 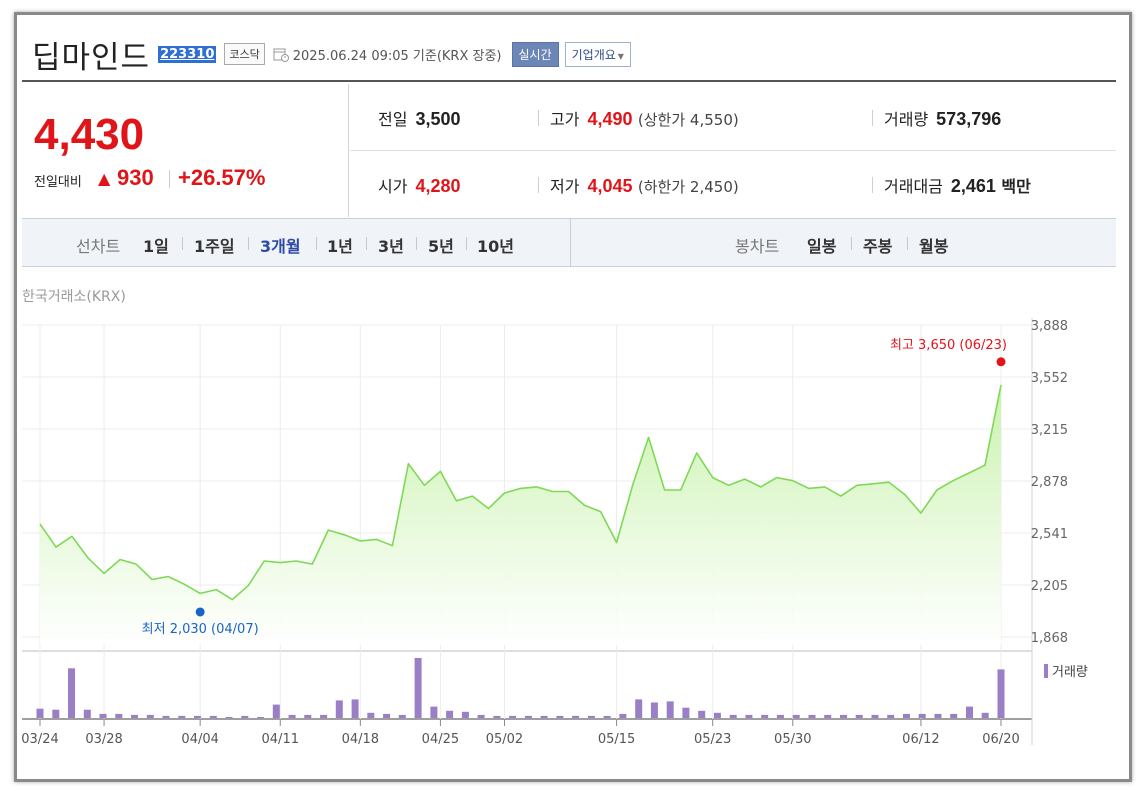 What do you see at coordinates (440, 739) in the screenshot?
I see `x-tick-label: 04/25` at bounding box center [440, 739].